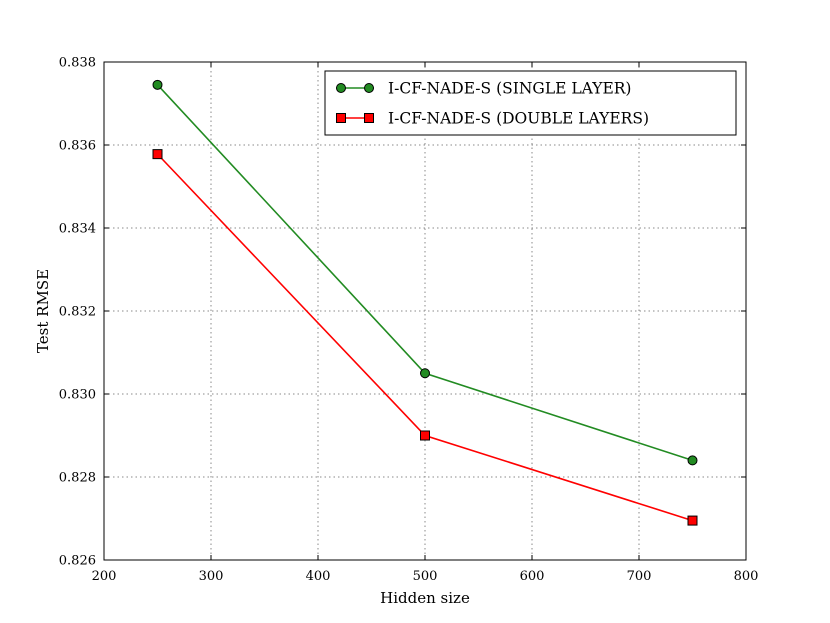 The width and height of the screenshot is (830, 623). Describe the element at coordinates (639, 576) in the screenshot. I see `x-tick-label: 700` at that location.